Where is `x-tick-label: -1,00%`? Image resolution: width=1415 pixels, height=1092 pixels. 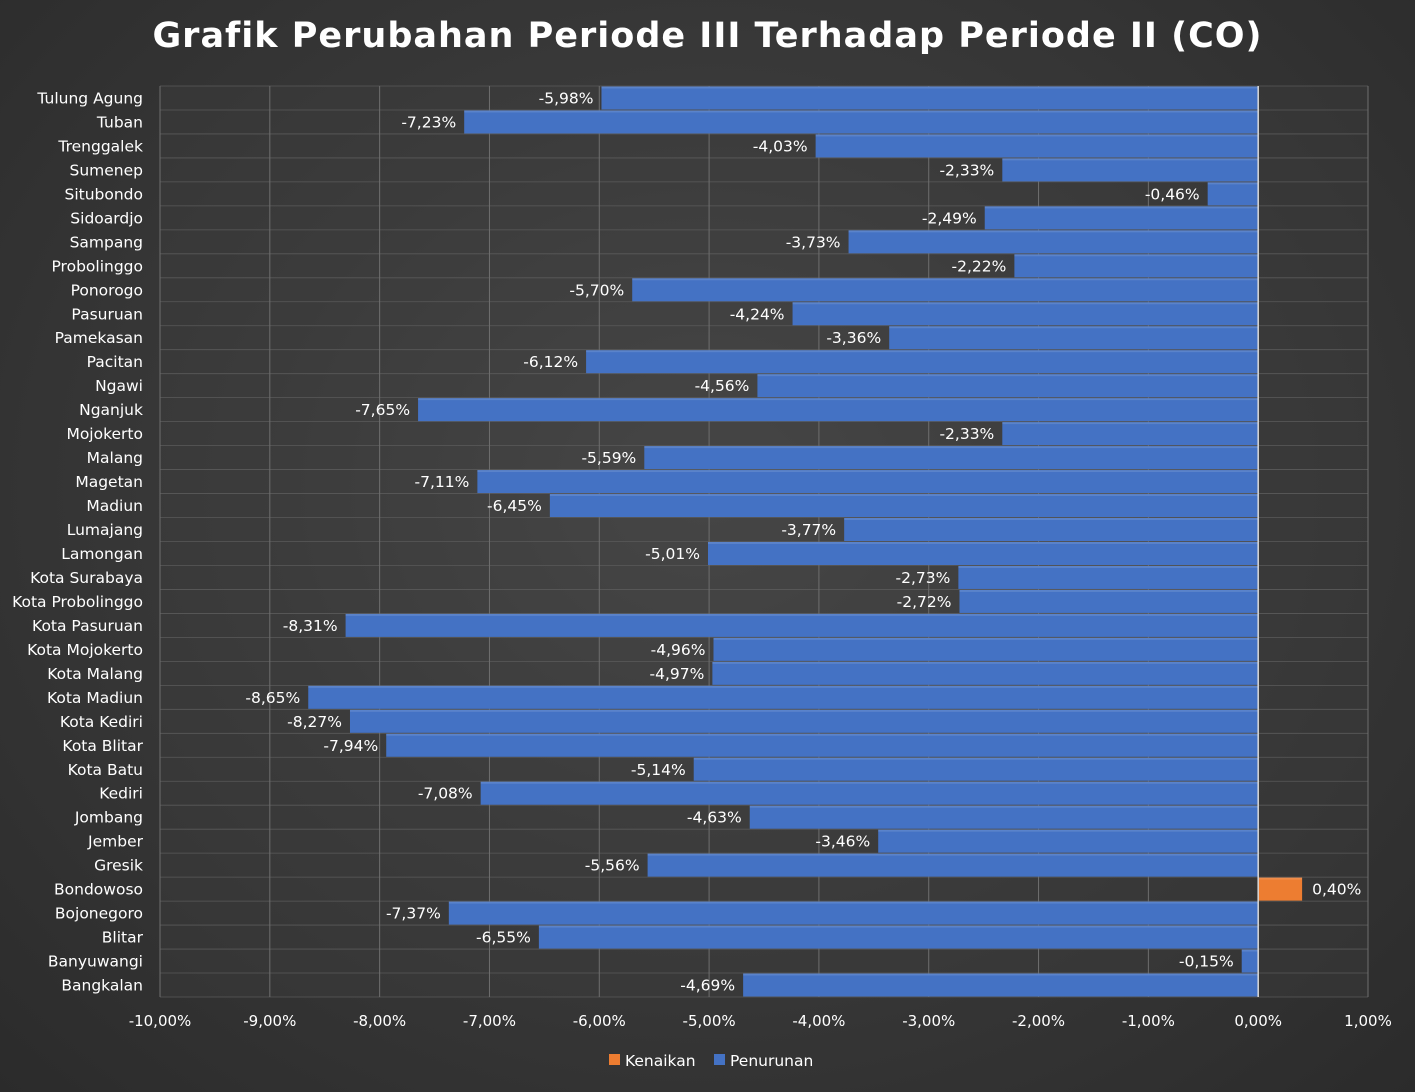
x-tick-label: -1,00% is located at coordinates (1148, 1021).